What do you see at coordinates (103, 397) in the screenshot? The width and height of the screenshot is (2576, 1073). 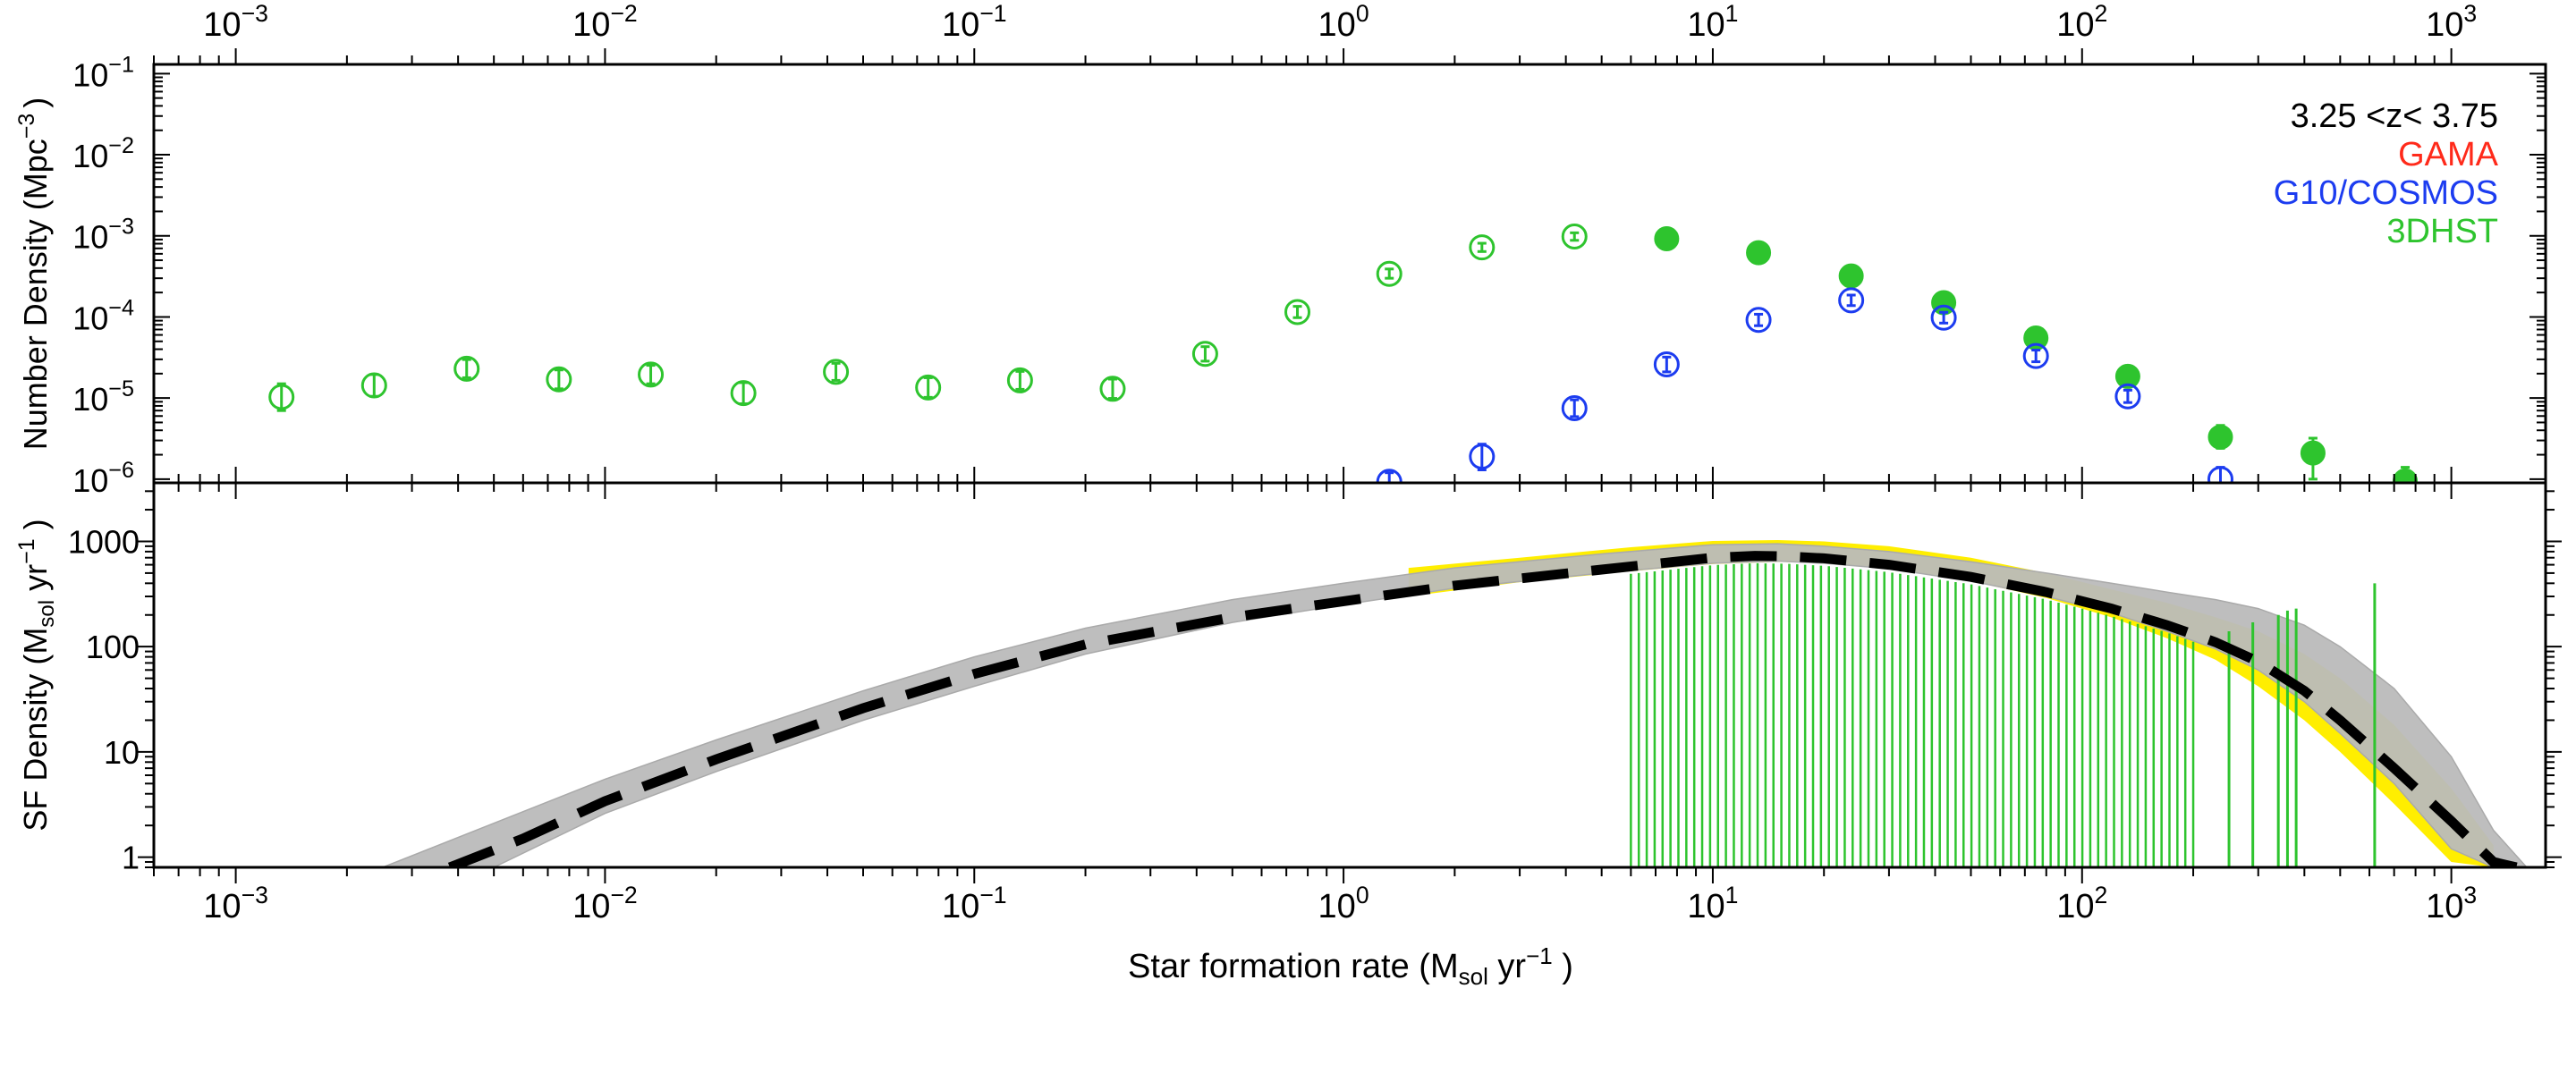 I see `y-tick-label: 10⁻⁵` at bounding box center [103, 397].